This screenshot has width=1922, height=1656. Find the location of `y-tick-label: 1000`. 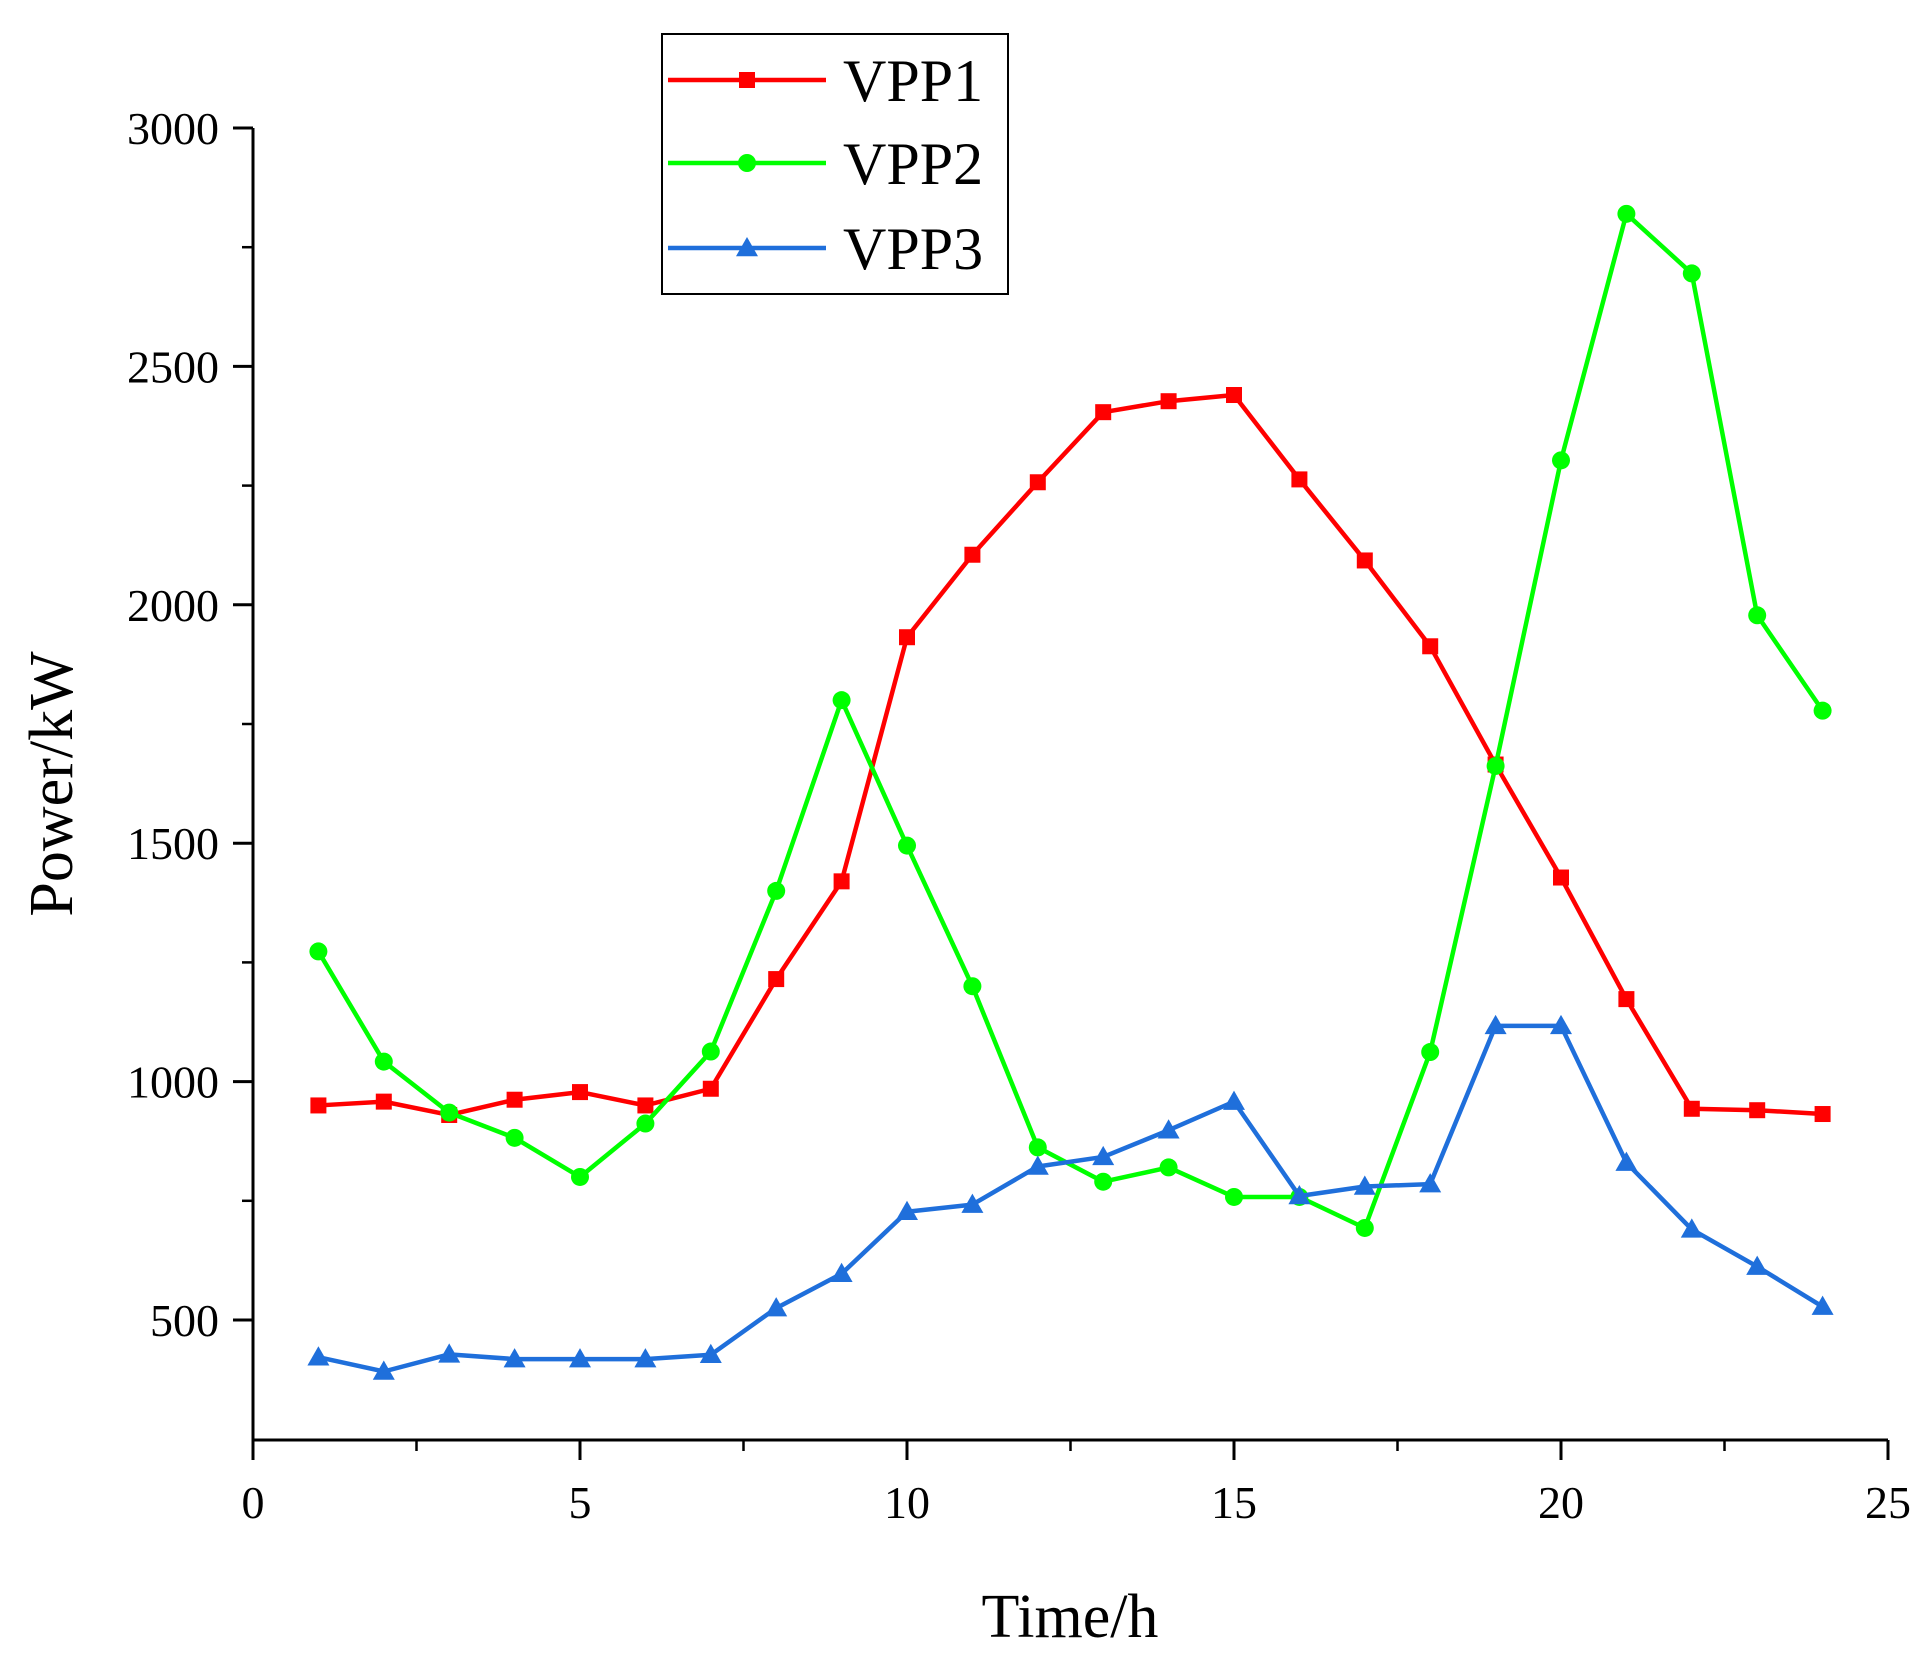

y-tick-label: 1000 is located at coordinates (173, 1082).